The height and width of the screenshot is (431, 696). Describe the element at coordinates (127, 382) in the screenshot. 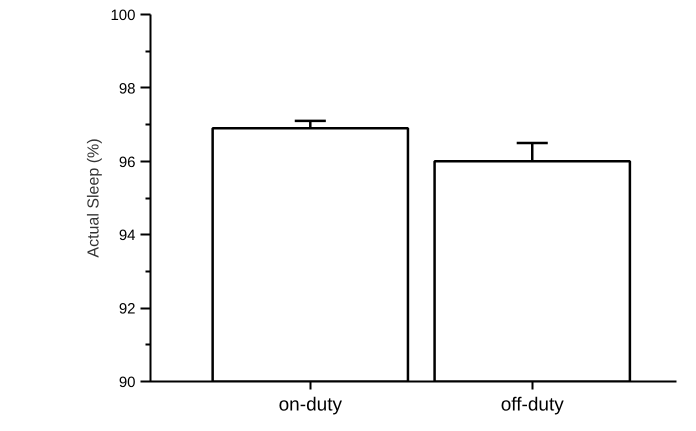

I see `y-tick-label: 90` at that location.